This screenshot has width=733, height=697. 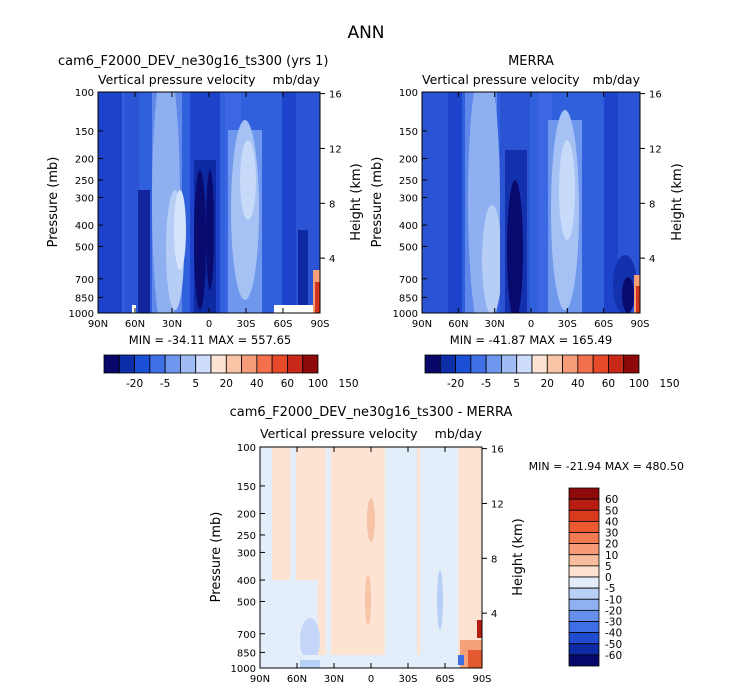 What do you see at coordinates (408, 181) in the screenshot?
I see `y-tick-label: 250` at bounding box center [408, 181].